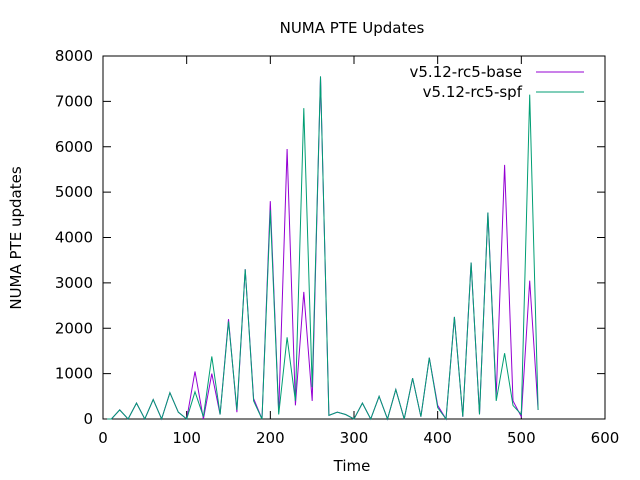 This screenshot has height=480, width=640. What do you see at coordinates (74, 283) in the screenshot?
I see `y-tick-label: 3000` at bounding box center [74, 283].